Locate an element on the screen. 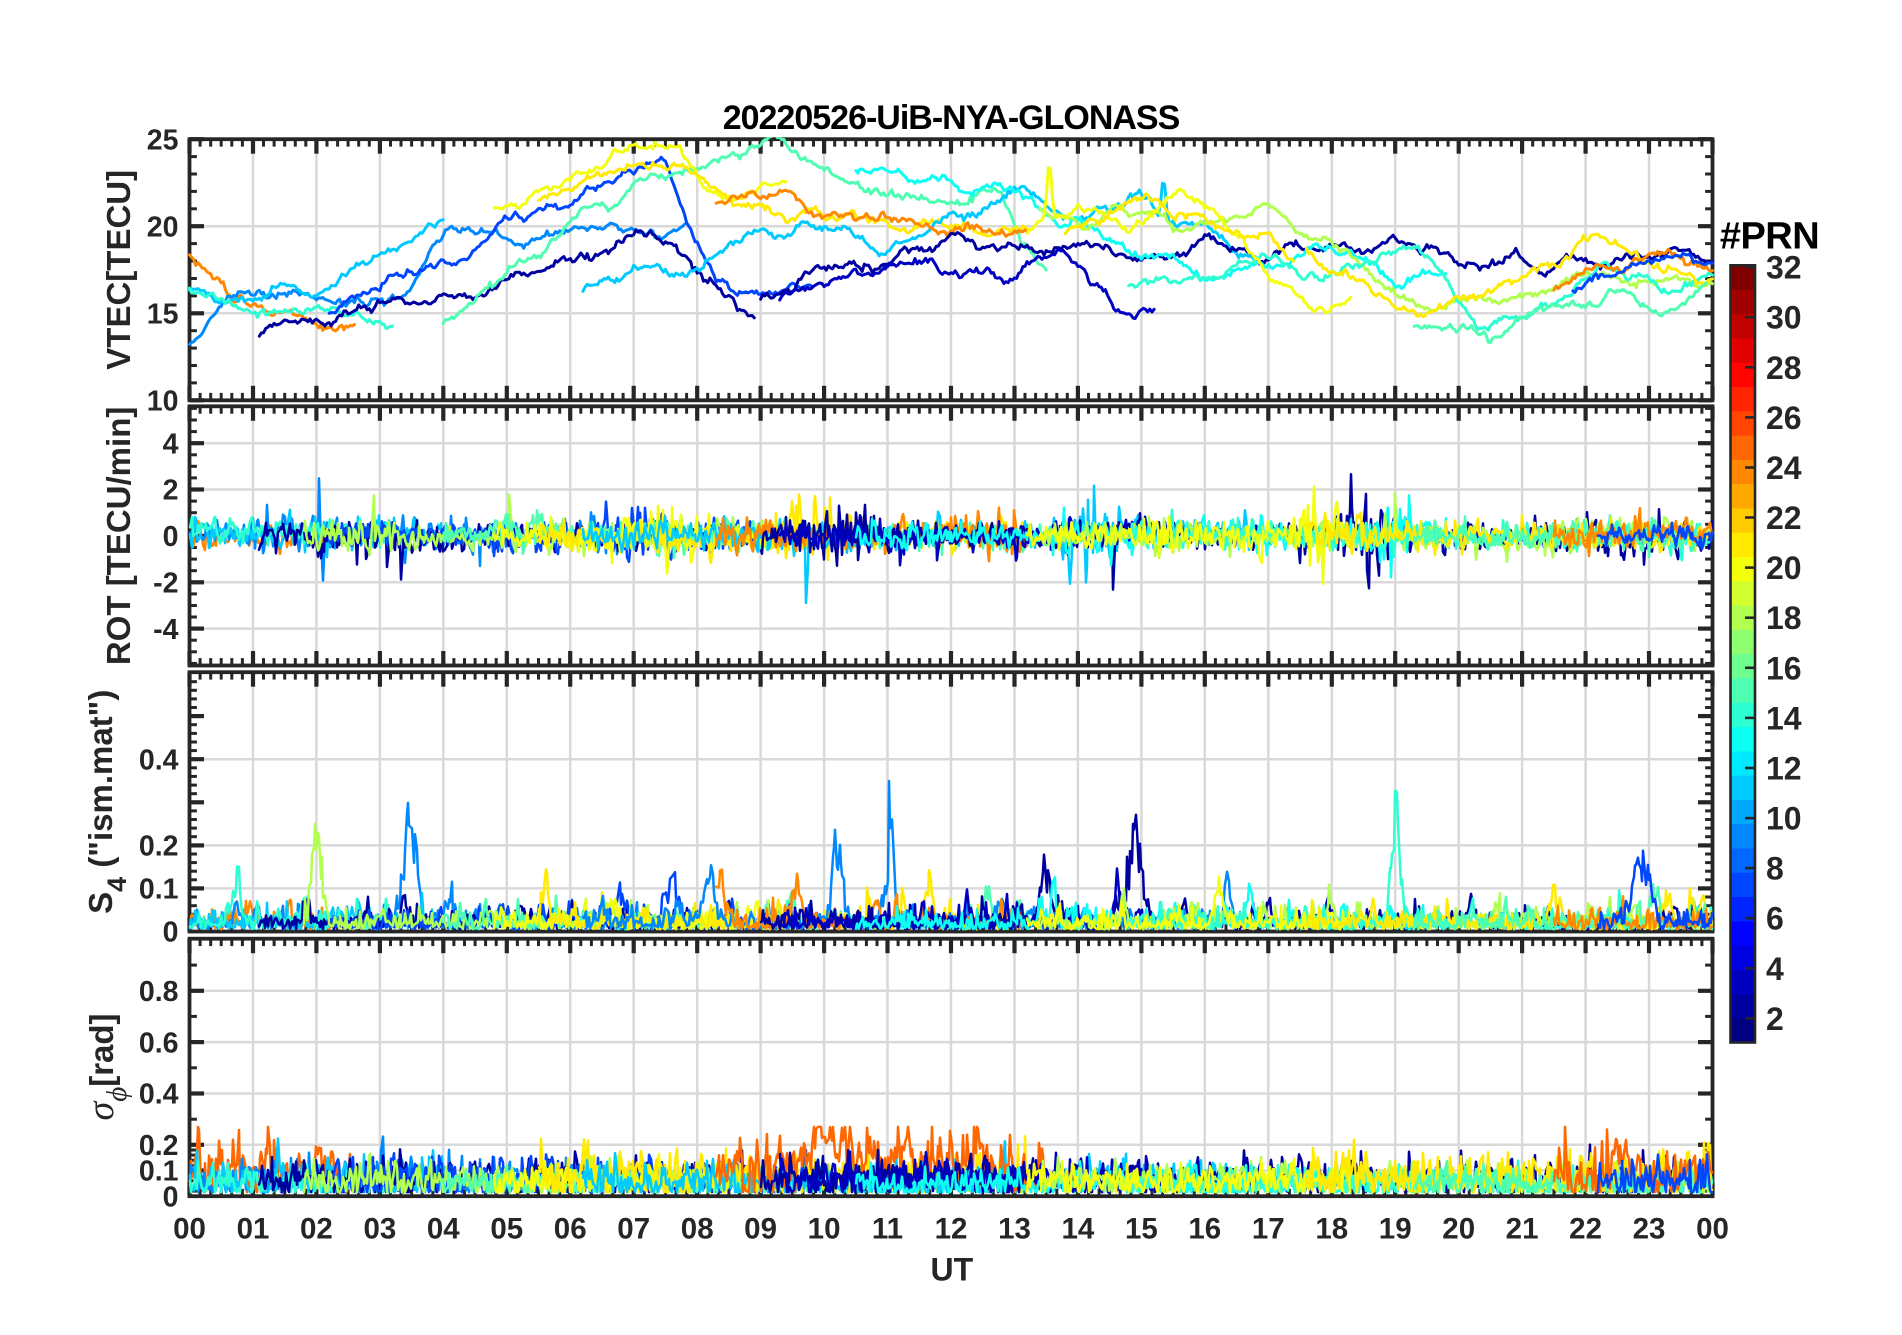 The height and width of the screenshot is (1335, 1902). svg-text: ROT [TECU/min] is located at coordinates (118, 536).